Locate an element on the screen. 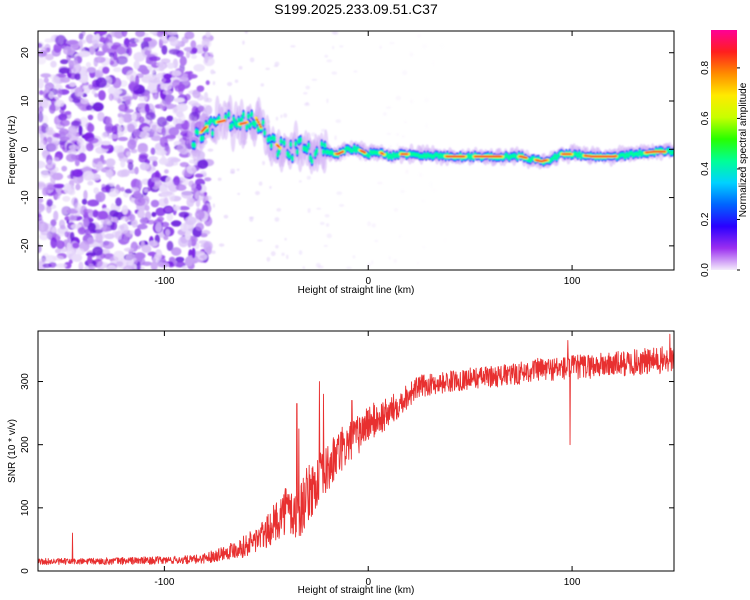 The width and height of the screenshot is (750, 600). spectrogram-signal is located at coordinates (430, 134).